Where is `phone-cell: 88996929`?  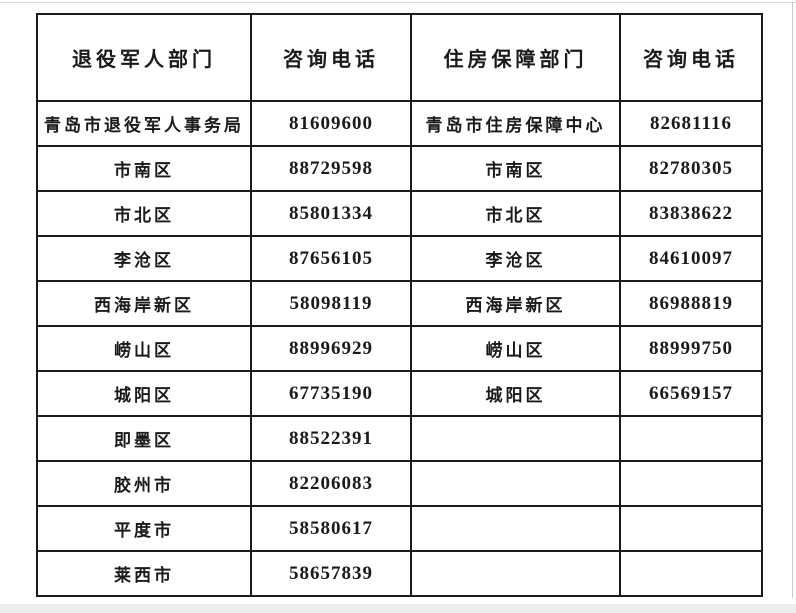 phone-cell: 88996929 is located at coordinates (331, 348).